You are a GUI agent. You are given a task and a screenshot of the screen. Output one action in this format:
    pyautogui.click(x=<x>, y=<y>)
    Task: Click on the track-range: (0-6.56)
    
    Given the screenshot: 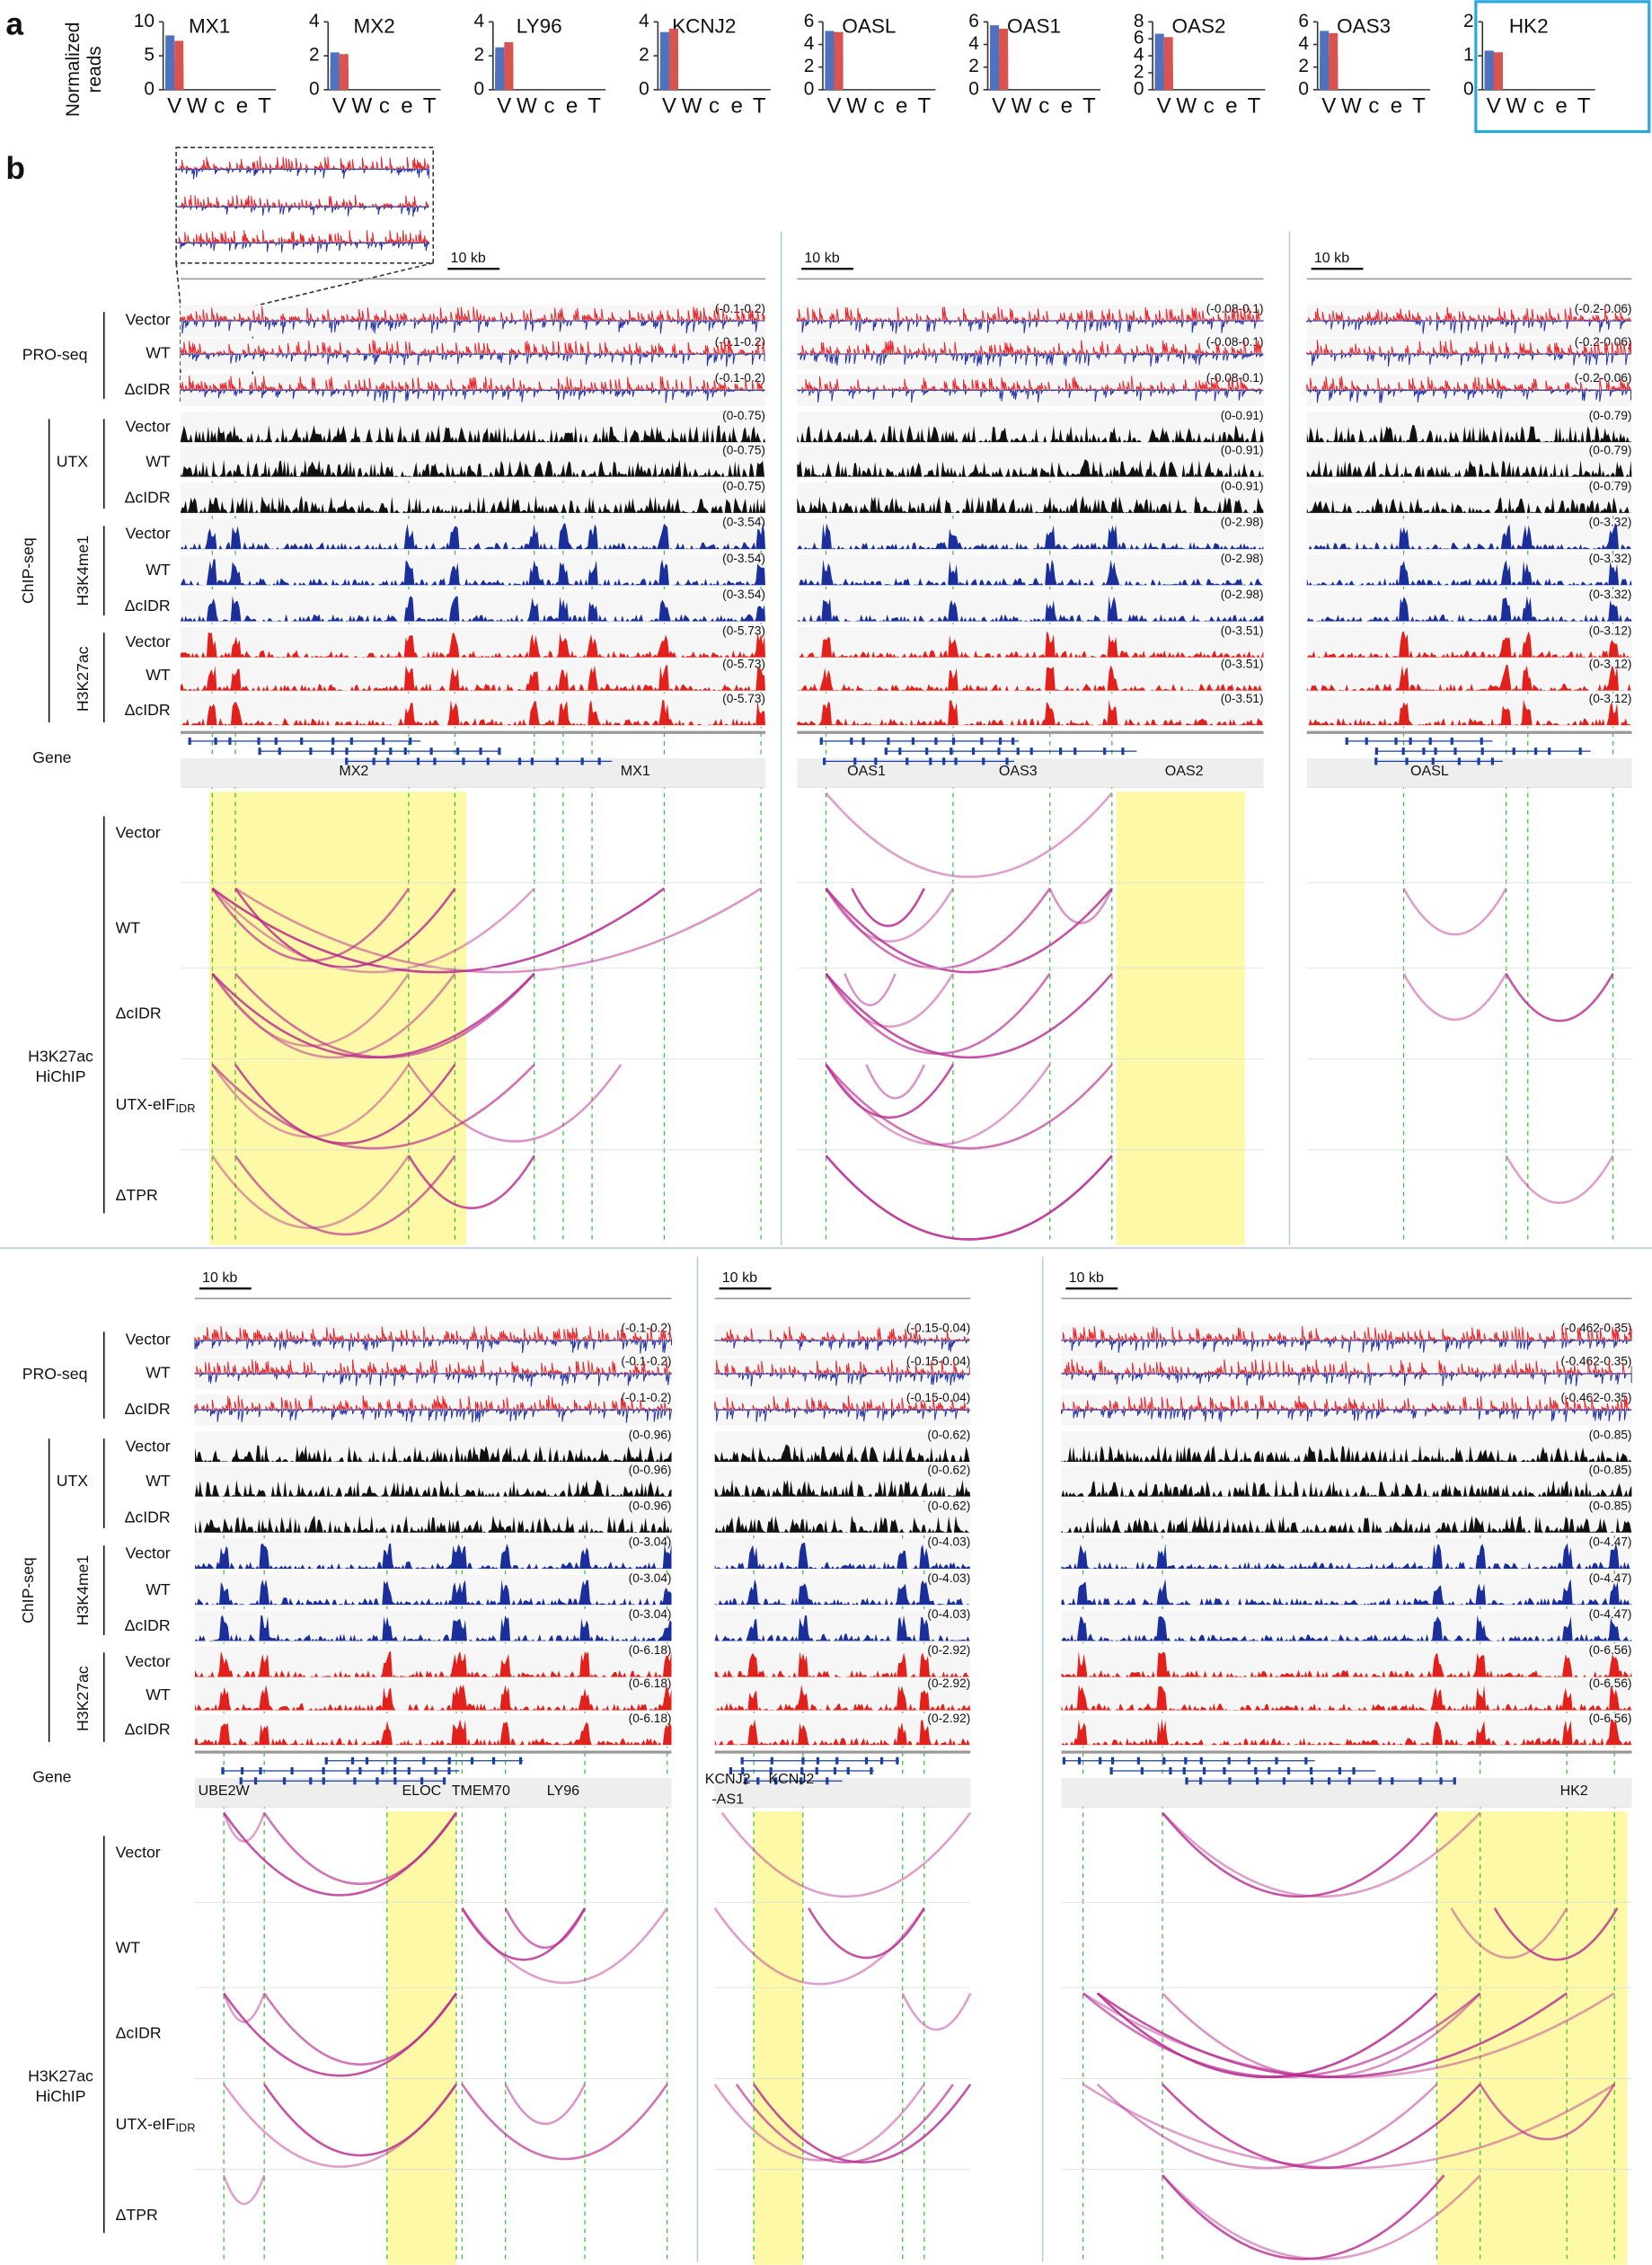 What is the action you would take?
    pyautogui.click(x=1610, y=1650)
    